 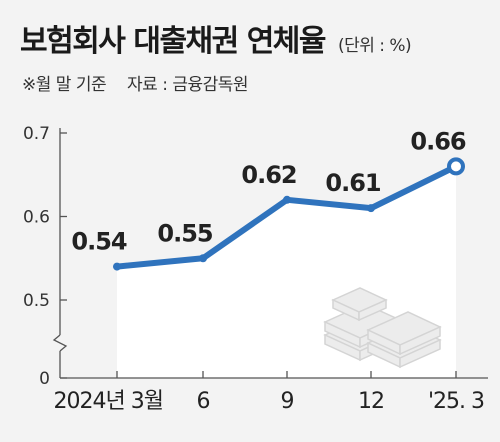 What do you see at coordinates (36, 301) in the screenshot?
I see `y-tick-label: 0.5` at bounding box center [36, 301].